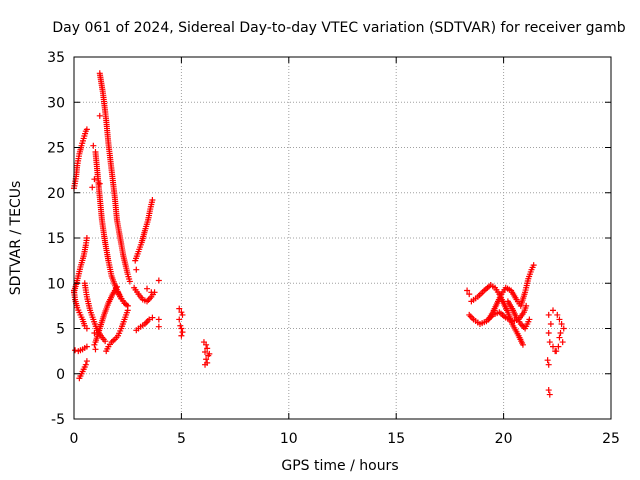 The width and height of the screenshot is (640, 480). I want to click on x-tick-label: 15, so click(396, 439).